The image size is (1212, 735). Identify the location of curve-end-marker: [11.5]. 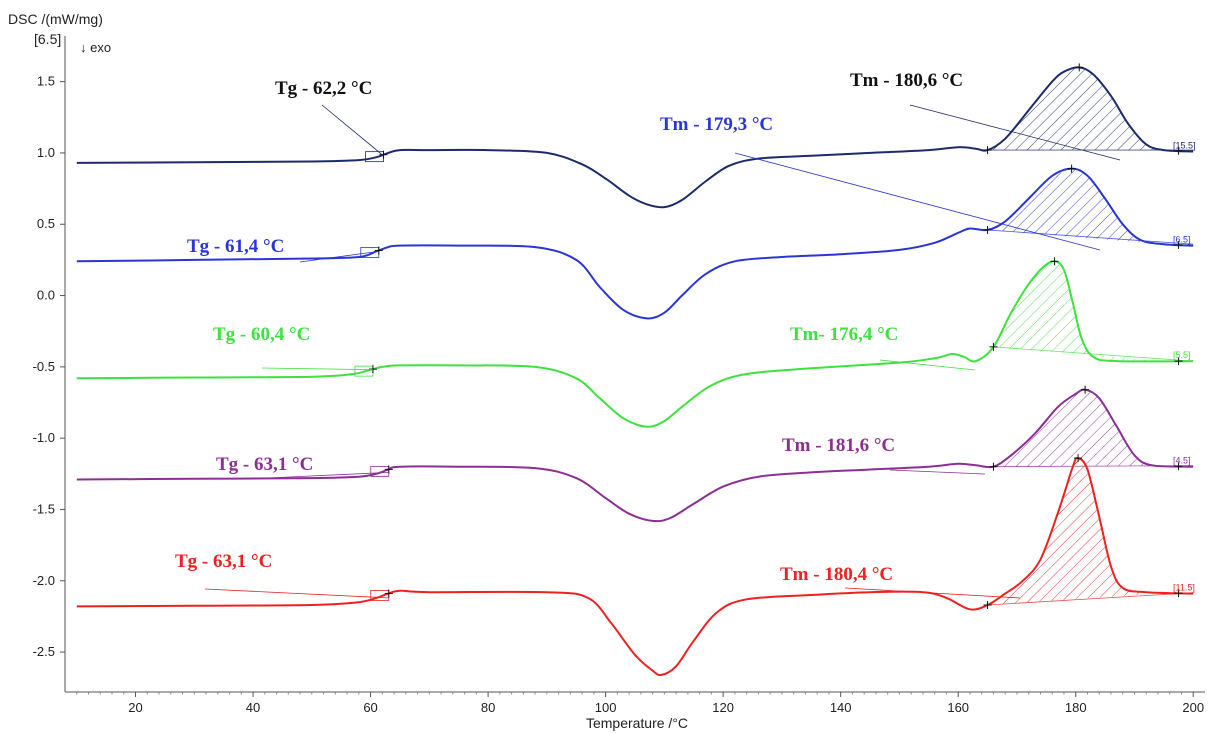
(1184, 588).